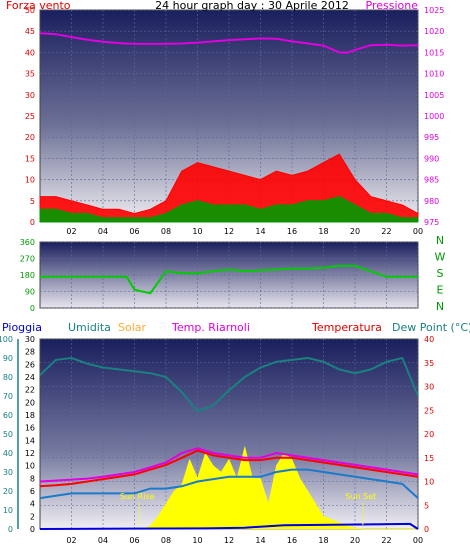 The width and height of the screenshot is (470, 555). Describe the element at coordinates (22, 327) in the screenshot. I see `rain-label: Pioggia` at that location.